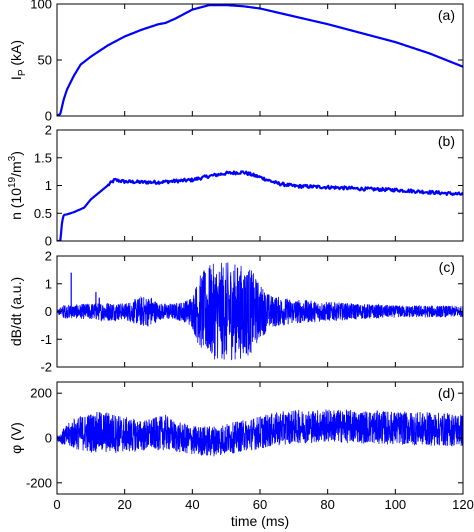 This screenshot has height=532, width=474. What do you see at coordinates (463, 504) in the screenshot?
I see `x-tick-label: 120` at bounding box center [463, 504].